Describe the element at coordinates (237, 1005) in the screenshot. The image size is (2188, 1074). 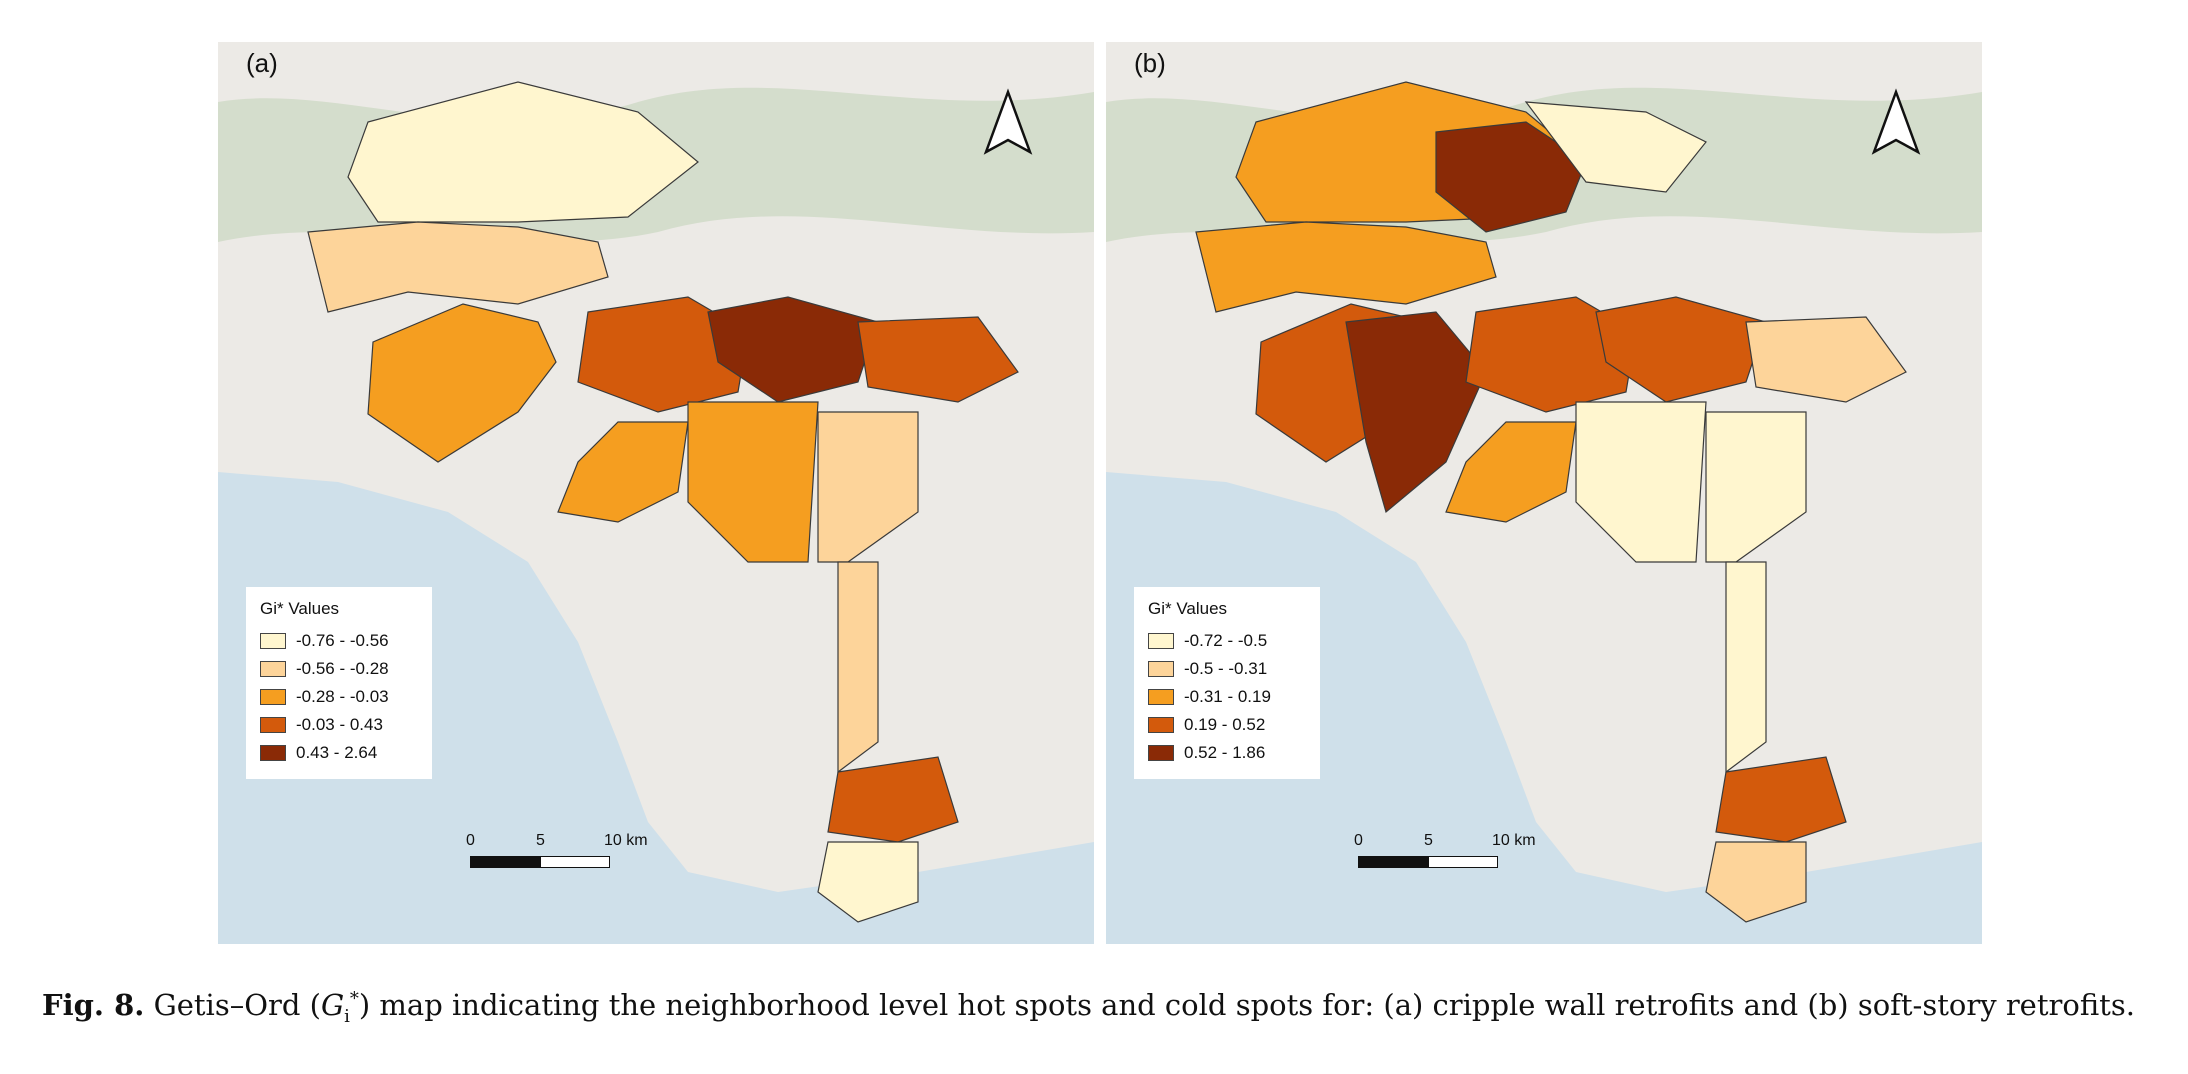
I see `caption-text-before: Getis–Ord (` at that location.